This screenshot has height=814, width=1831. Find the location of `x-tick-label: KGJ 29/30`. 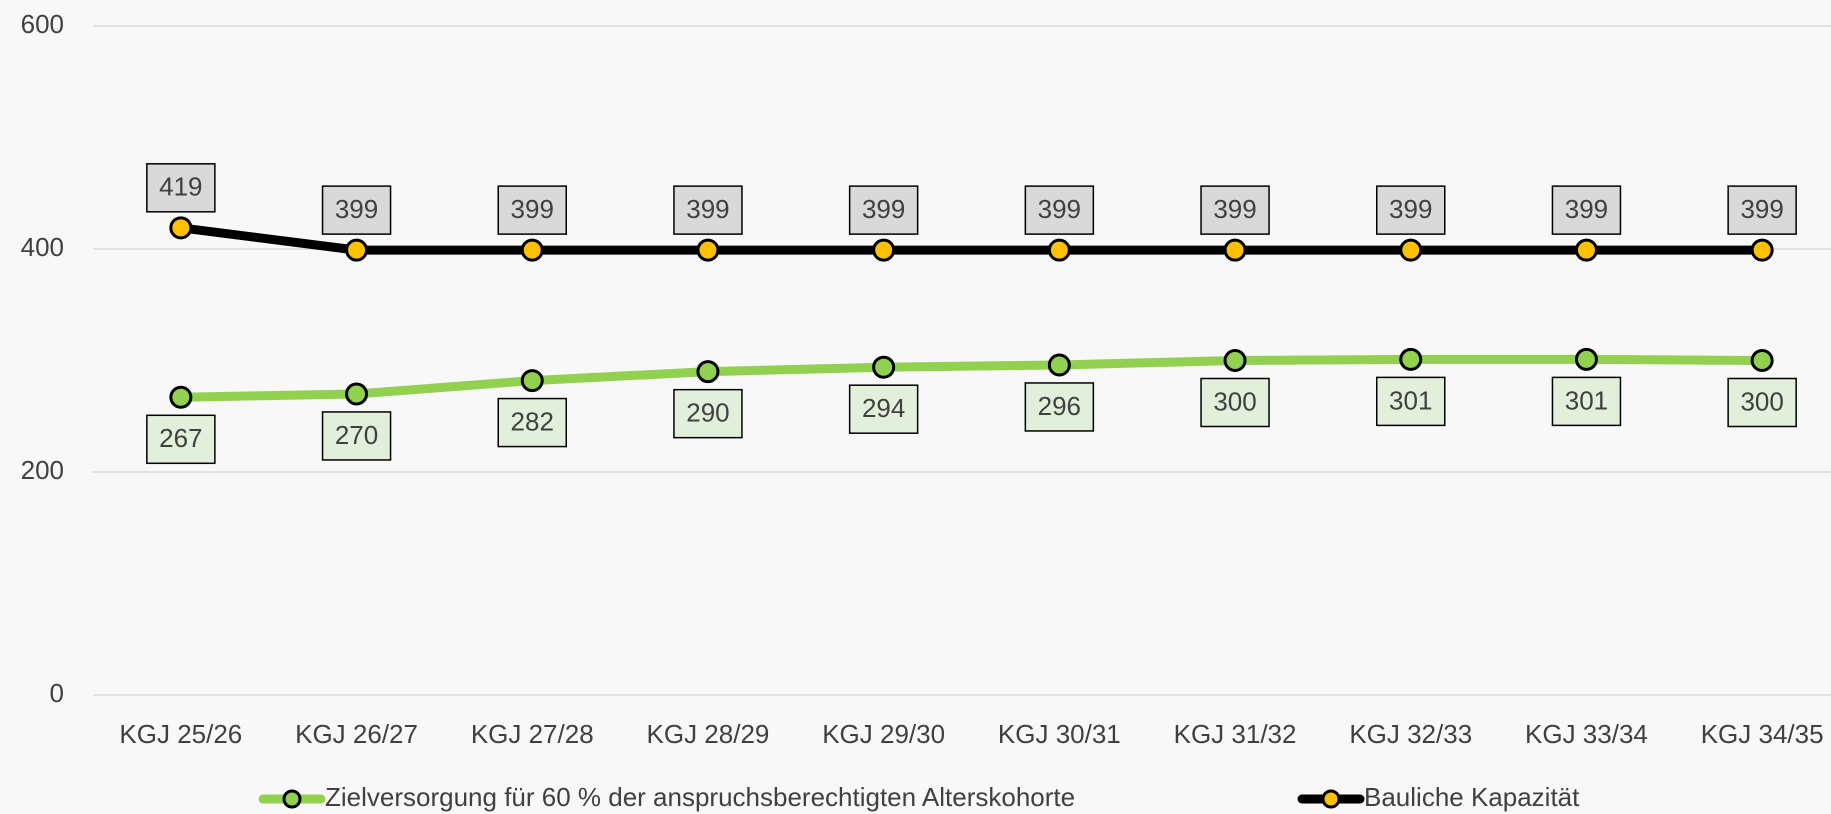

x-tick-label: KGJ 29/30 is located at coordinates (883, 734).